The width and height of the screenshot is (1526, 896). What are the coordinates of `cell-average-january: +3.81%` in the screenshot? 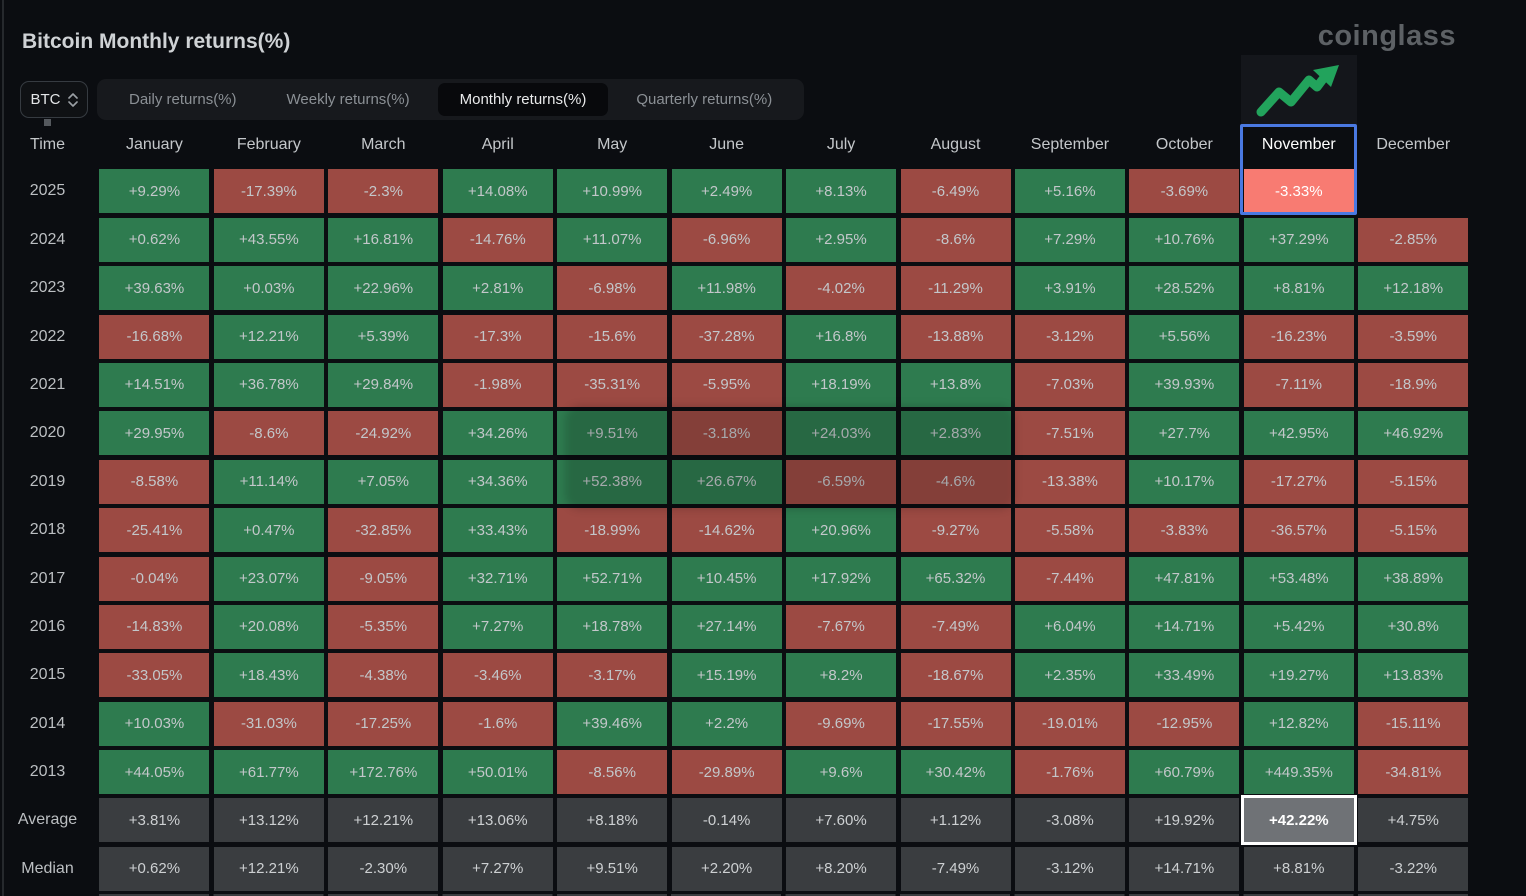 It's located at (154, 820).